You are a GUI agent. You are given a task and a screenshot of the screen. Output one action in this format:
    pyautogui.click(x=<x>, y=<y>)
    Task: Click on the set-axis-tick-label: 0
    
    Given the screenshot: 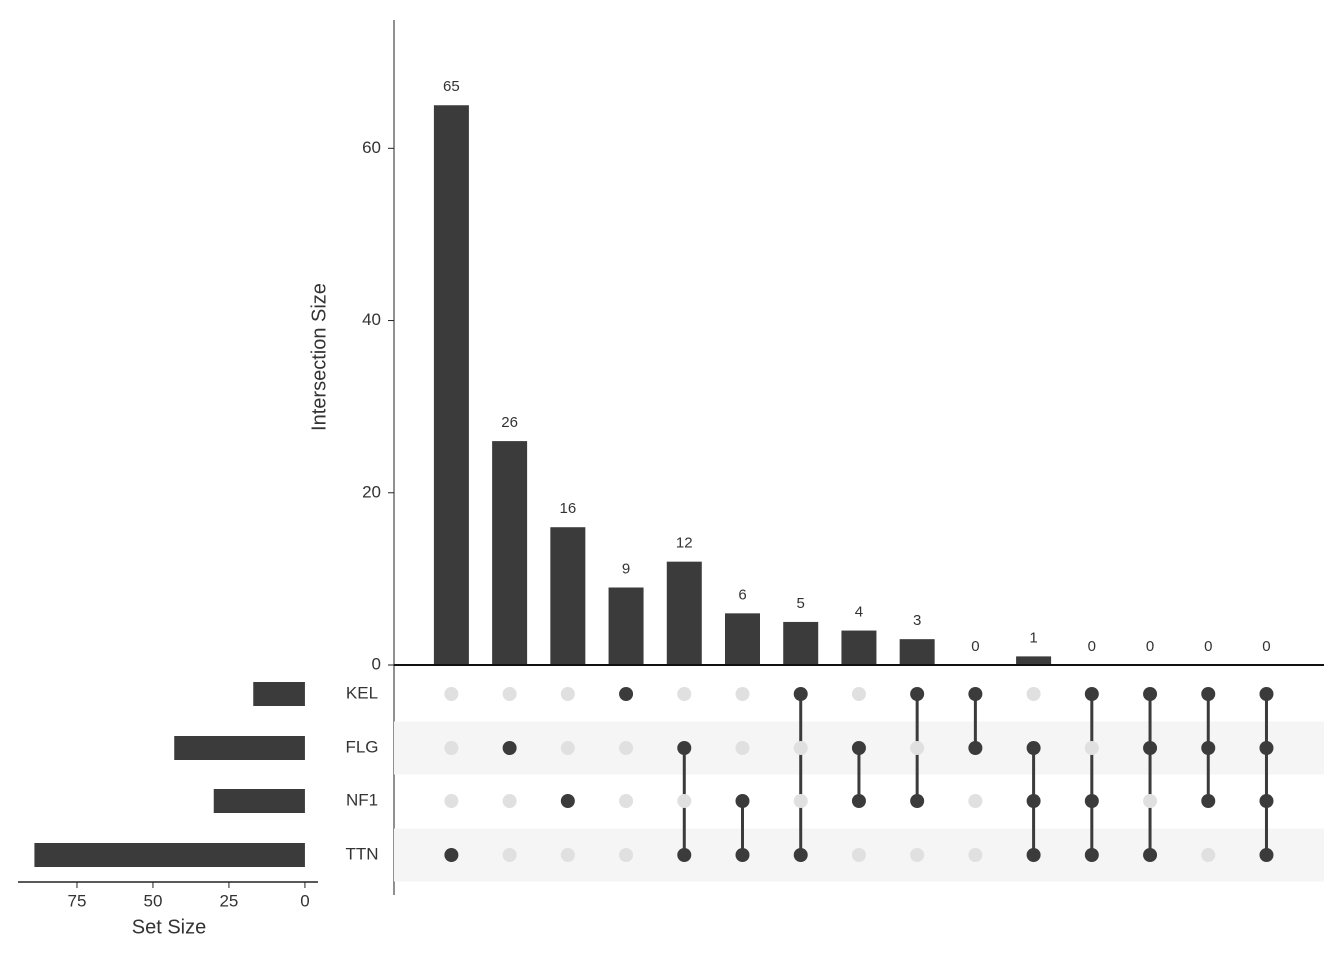 What is the action you would take?
    pyautogui.click(x=304, y=900)
    